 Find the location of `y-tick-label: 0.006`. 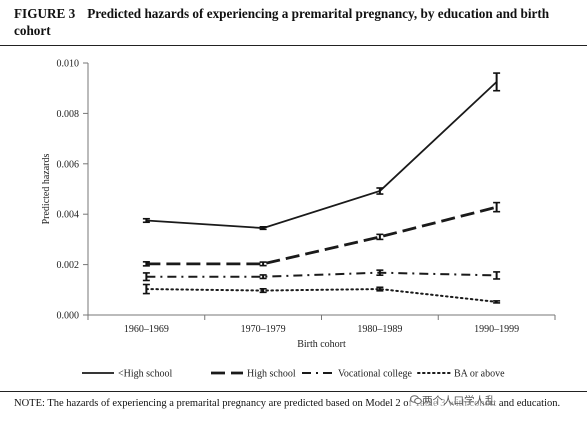

y-tick-label: 0.006 is located at coordinates (68, 164).